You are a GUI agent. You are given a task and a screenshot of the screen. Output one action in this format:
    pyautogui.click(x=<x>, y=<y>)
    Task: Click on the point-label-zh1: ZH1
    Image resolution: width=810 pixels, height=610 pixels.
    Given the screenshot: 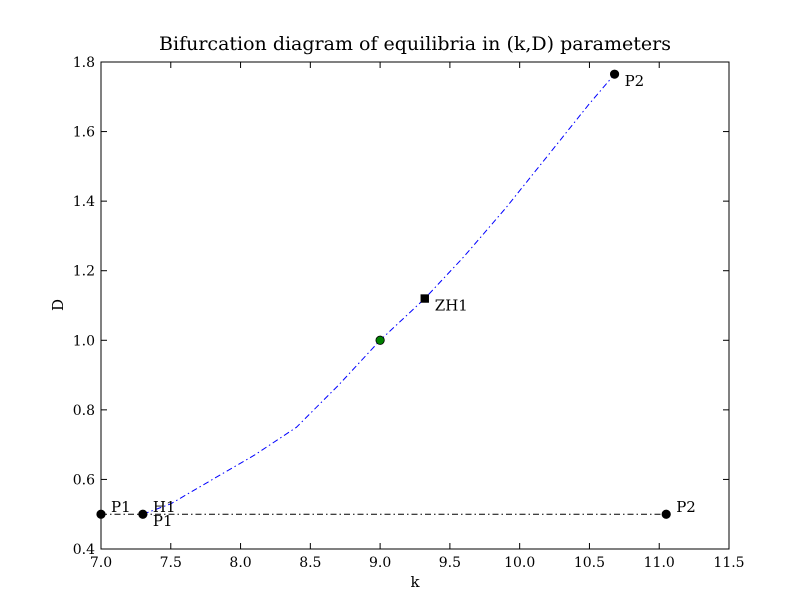 What is the action you would take?
    pyautogui.click(x=451, y=306)
    